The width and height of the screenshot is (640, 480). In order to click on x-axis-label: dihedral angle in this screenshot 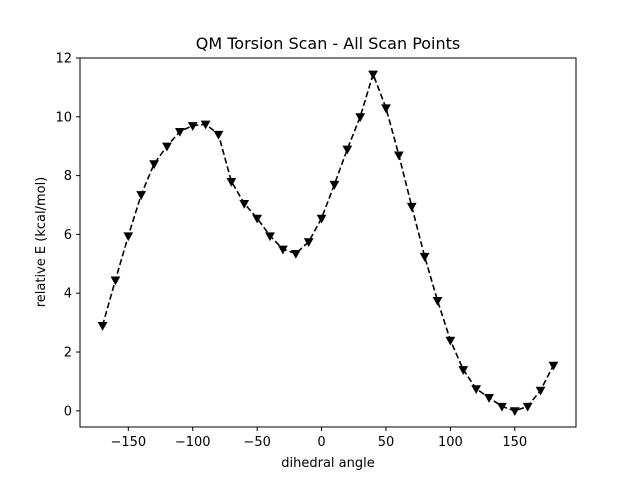, I will do `click(327, 463)`.